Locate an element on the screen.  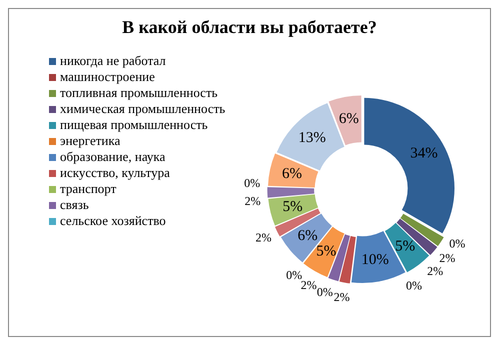
legend-label: искусство, культура is located at coordinates (115, 173).